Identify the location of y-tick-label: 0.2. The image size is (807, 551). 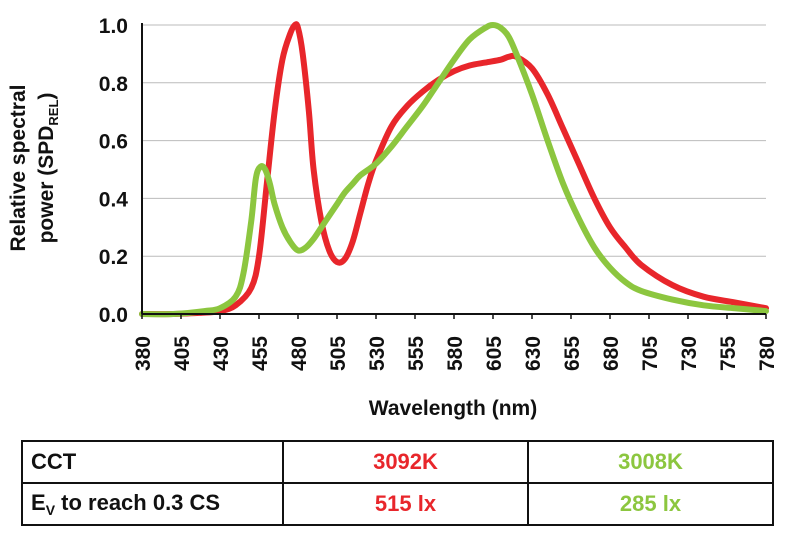
(113, 257).